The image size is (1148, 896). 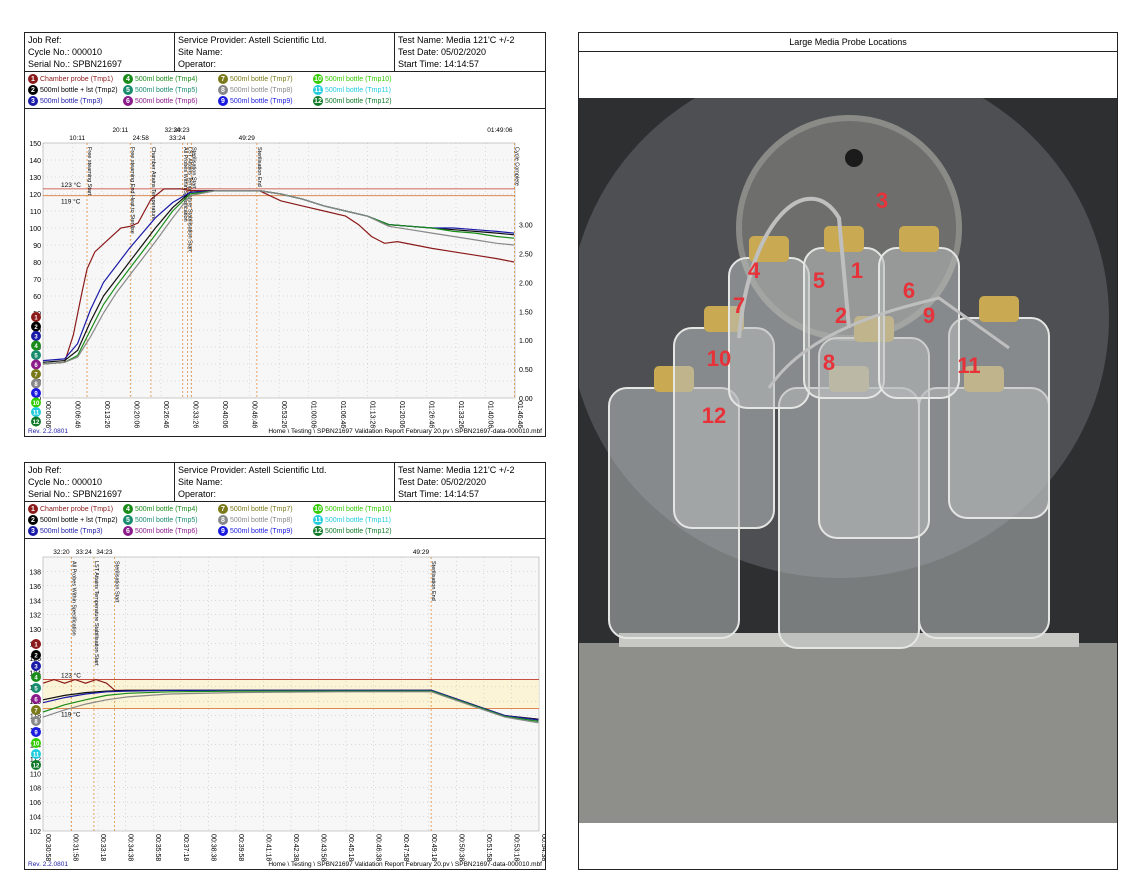 What do you see at coordinates (267, 847) in the screenshot?
I see `x-tick-label: 00:41:18` at bounding box center [267, 847].